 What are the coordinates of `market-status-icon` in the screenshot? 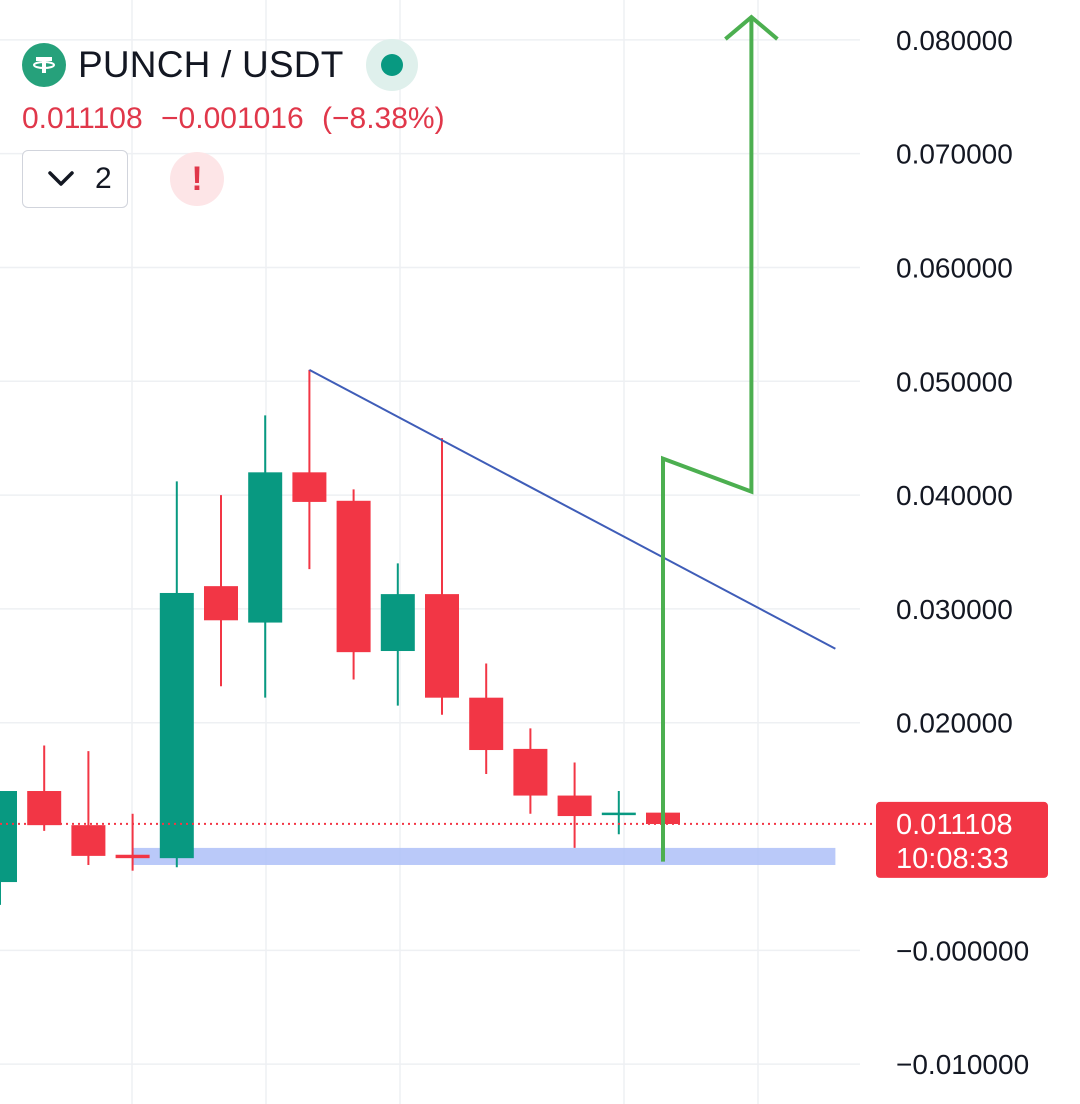 It's located at (391, 65).